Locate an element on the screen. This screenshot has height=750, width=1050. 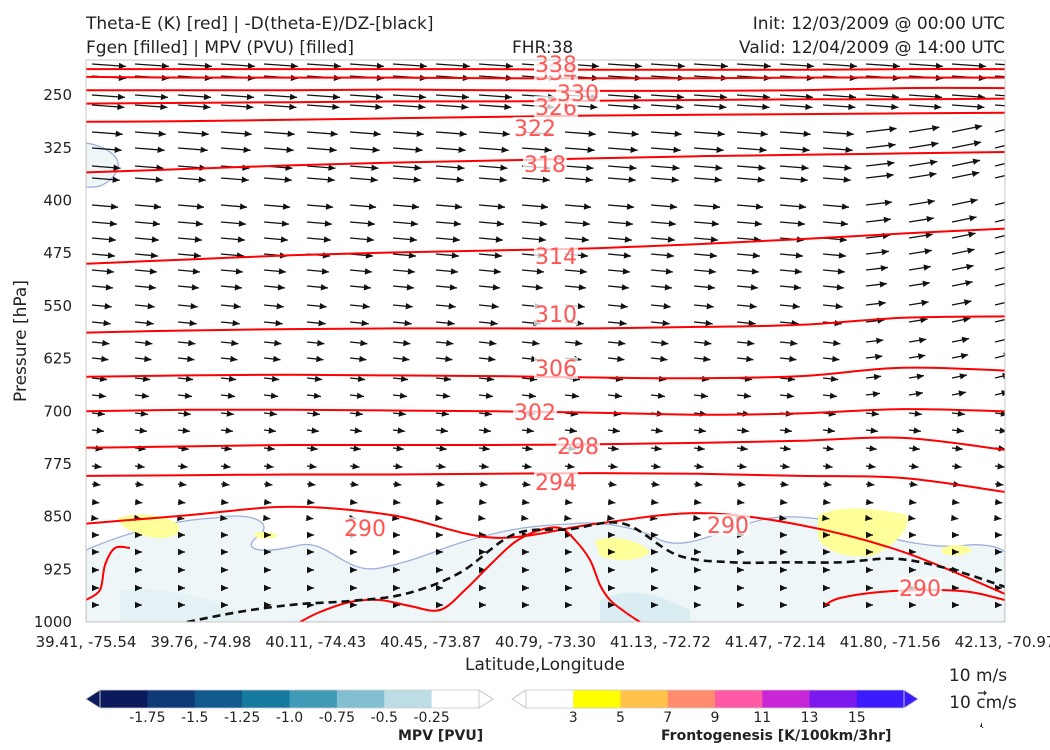
contour-label-background is located at coordinates (920, 588).